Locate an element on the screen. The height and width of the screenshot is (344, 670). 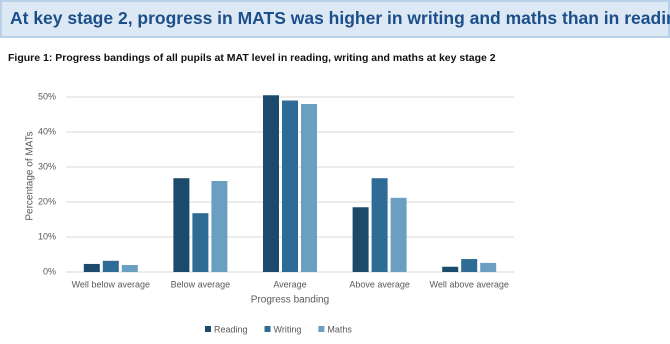
y-tick-label: 10% is located at coordinates (47, 236).